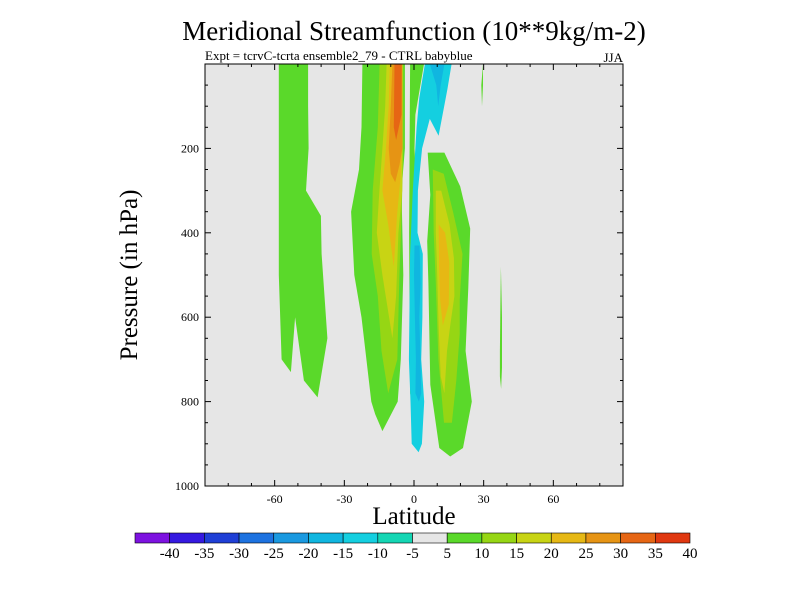 This screenshot has height=600, width=800. Describe the element at coordinates (447, 554) in the screenshot. I see `colorbar-label: 5` at that location.